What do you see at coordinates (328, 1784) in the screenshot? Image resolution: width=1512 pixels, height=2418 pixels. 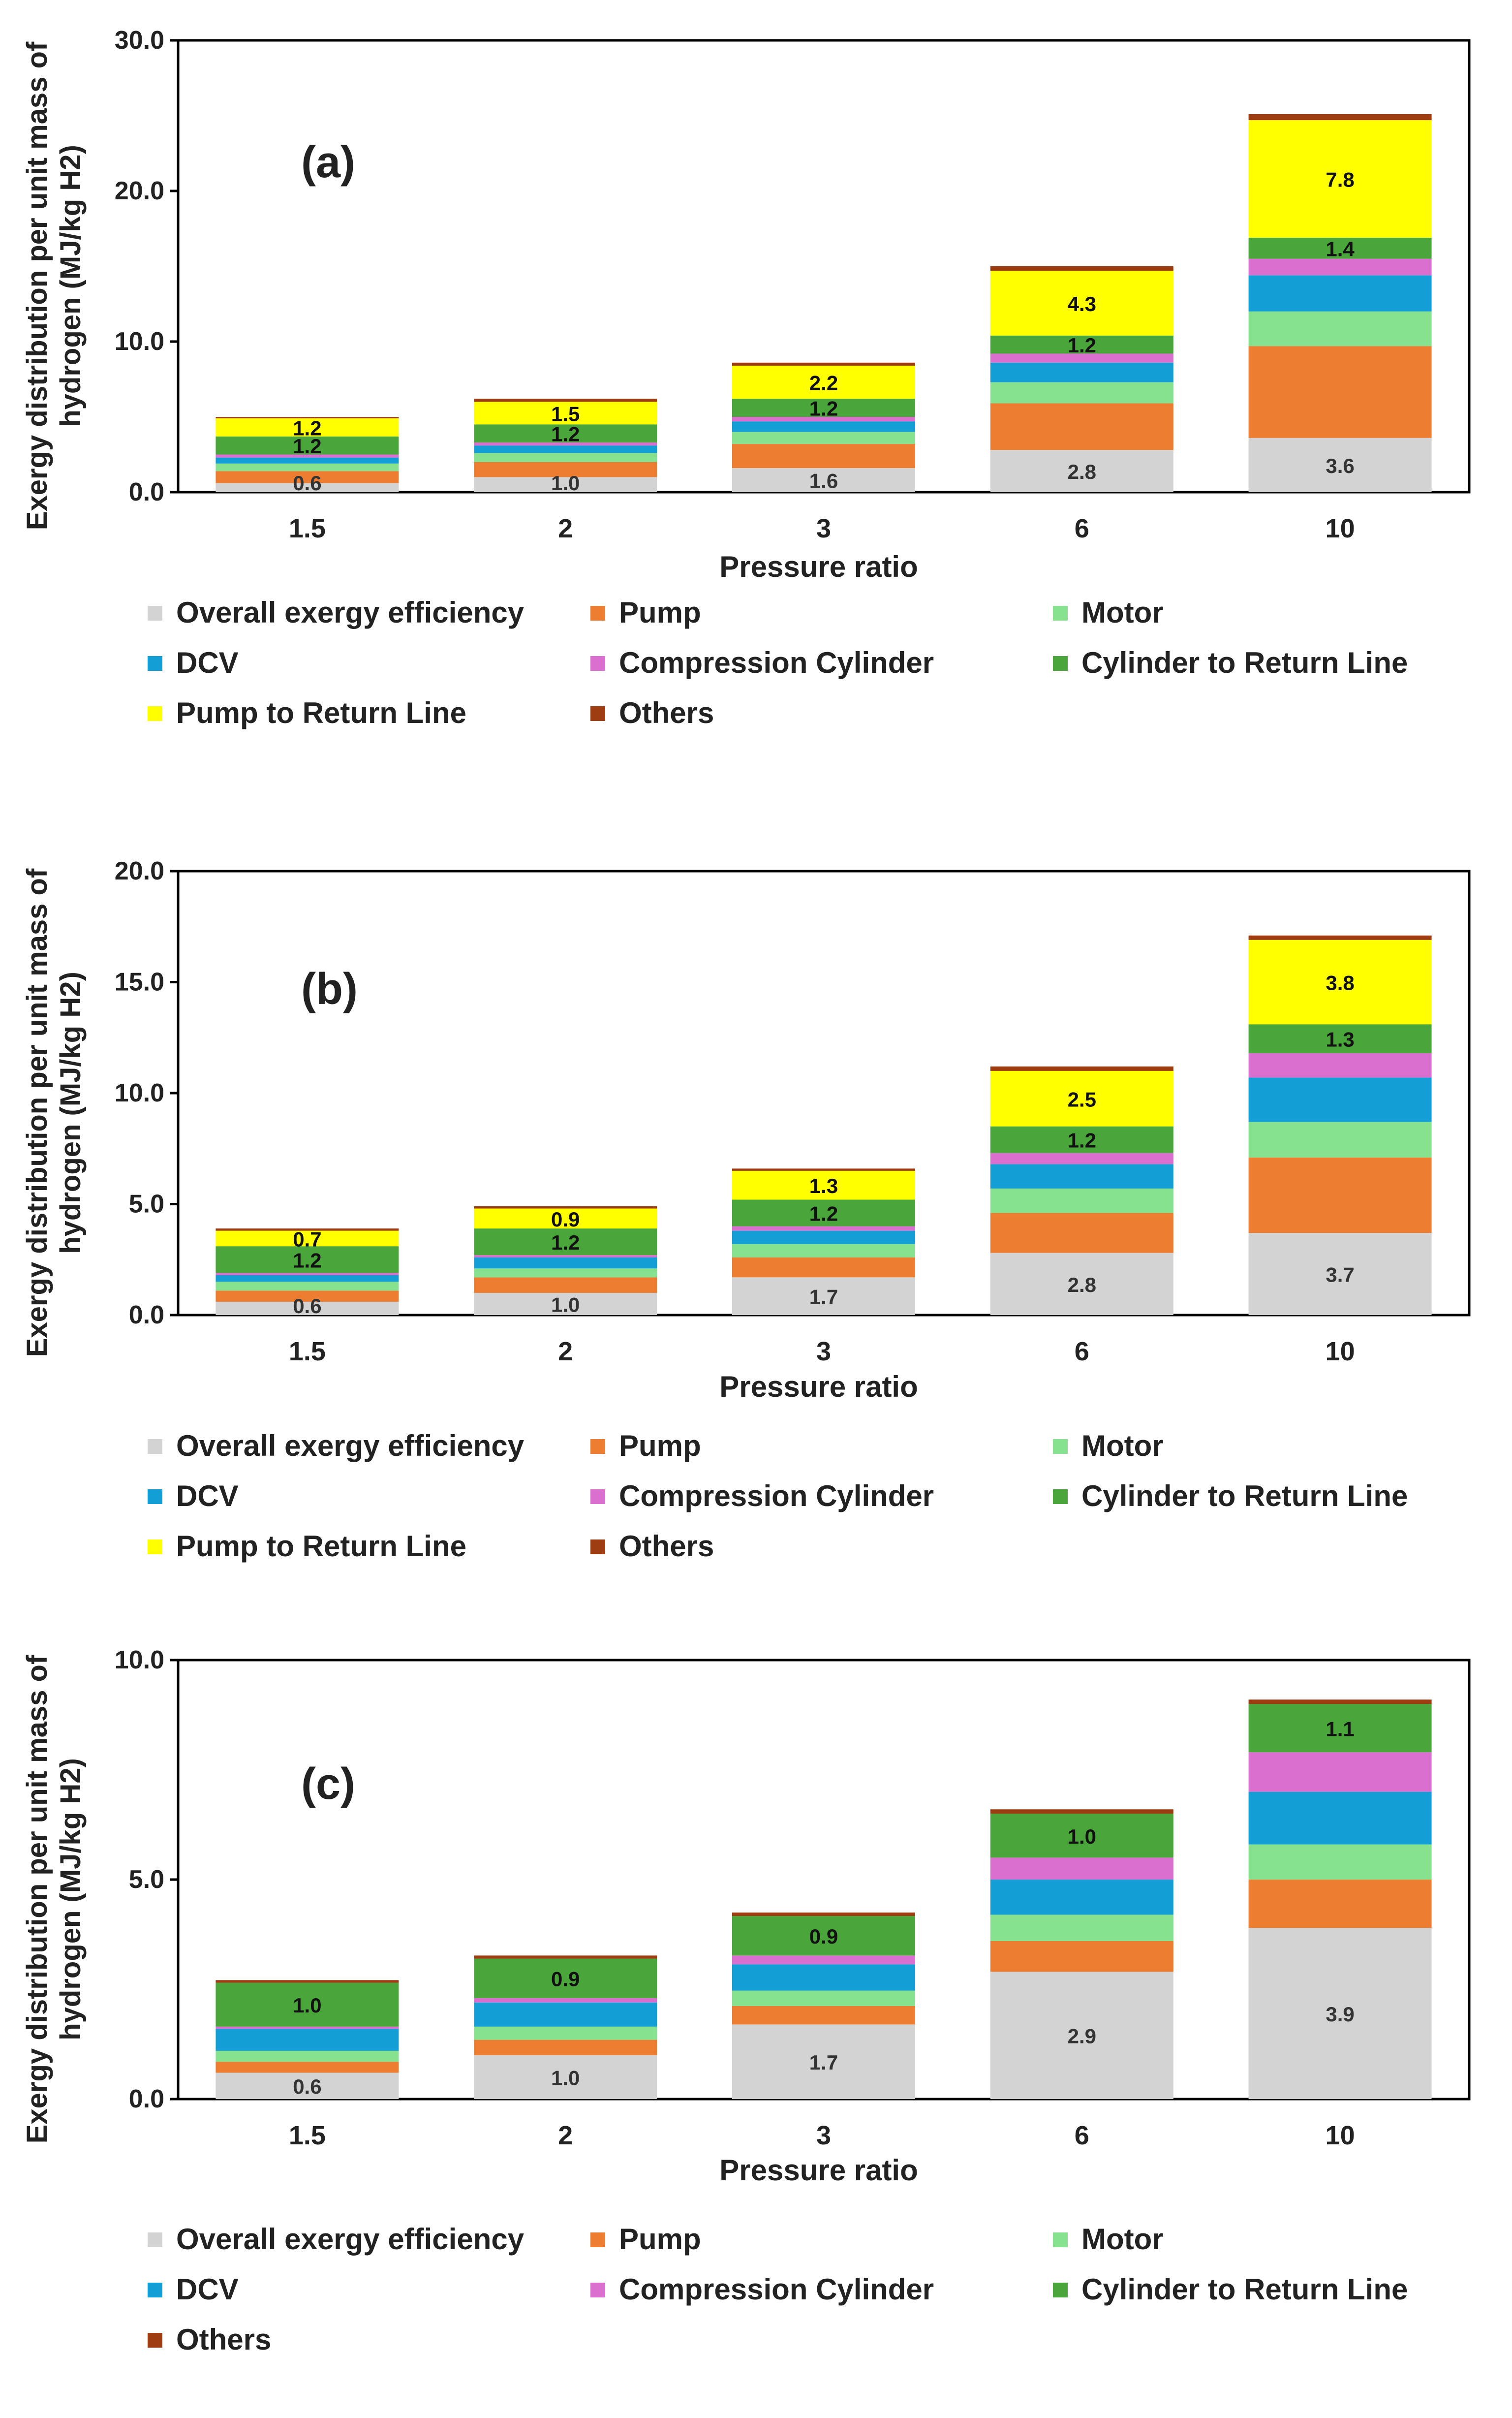 I see `panel-label: (c)` at bounding box center [328, 1784].